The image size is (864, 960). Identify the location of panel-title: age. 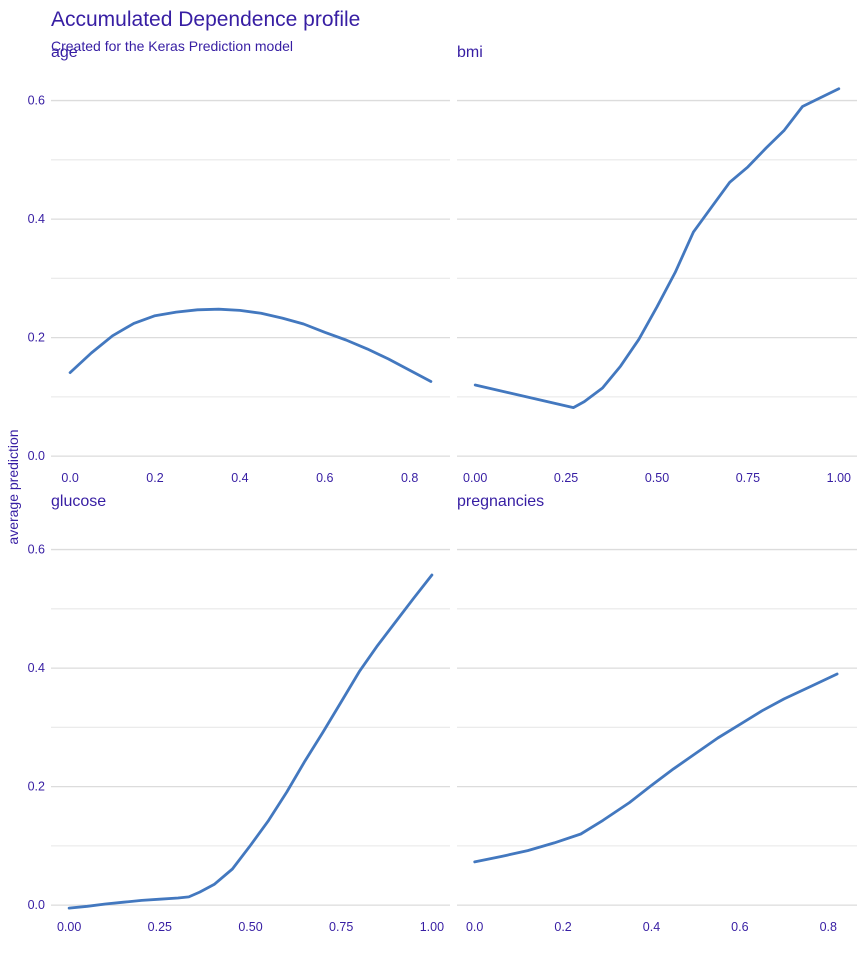
(64, 52).